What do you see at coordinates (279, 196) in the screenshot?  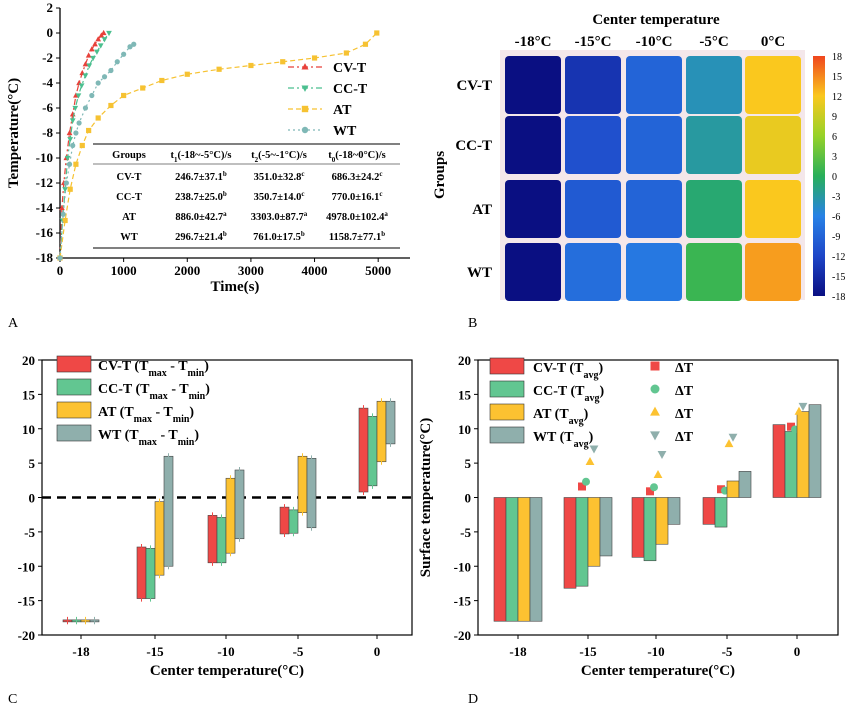 I see `a-table-cell: 350.7±14.0c` at bounding box center [279, 196].